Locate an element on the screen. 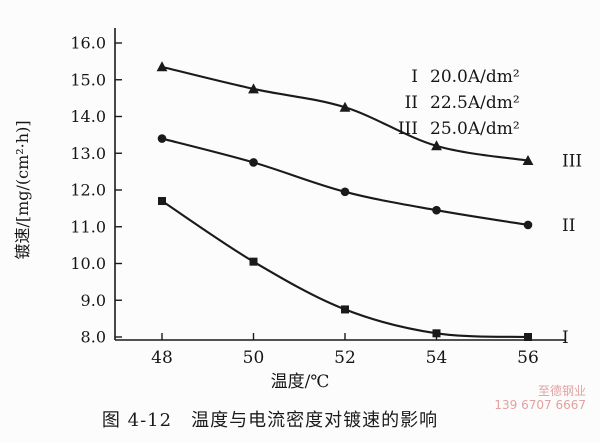 Image resolution: width=600 pixels, height=443 pixels. legend-entry-II: II 22.5A/dm² is located at coordinates (462, 103).